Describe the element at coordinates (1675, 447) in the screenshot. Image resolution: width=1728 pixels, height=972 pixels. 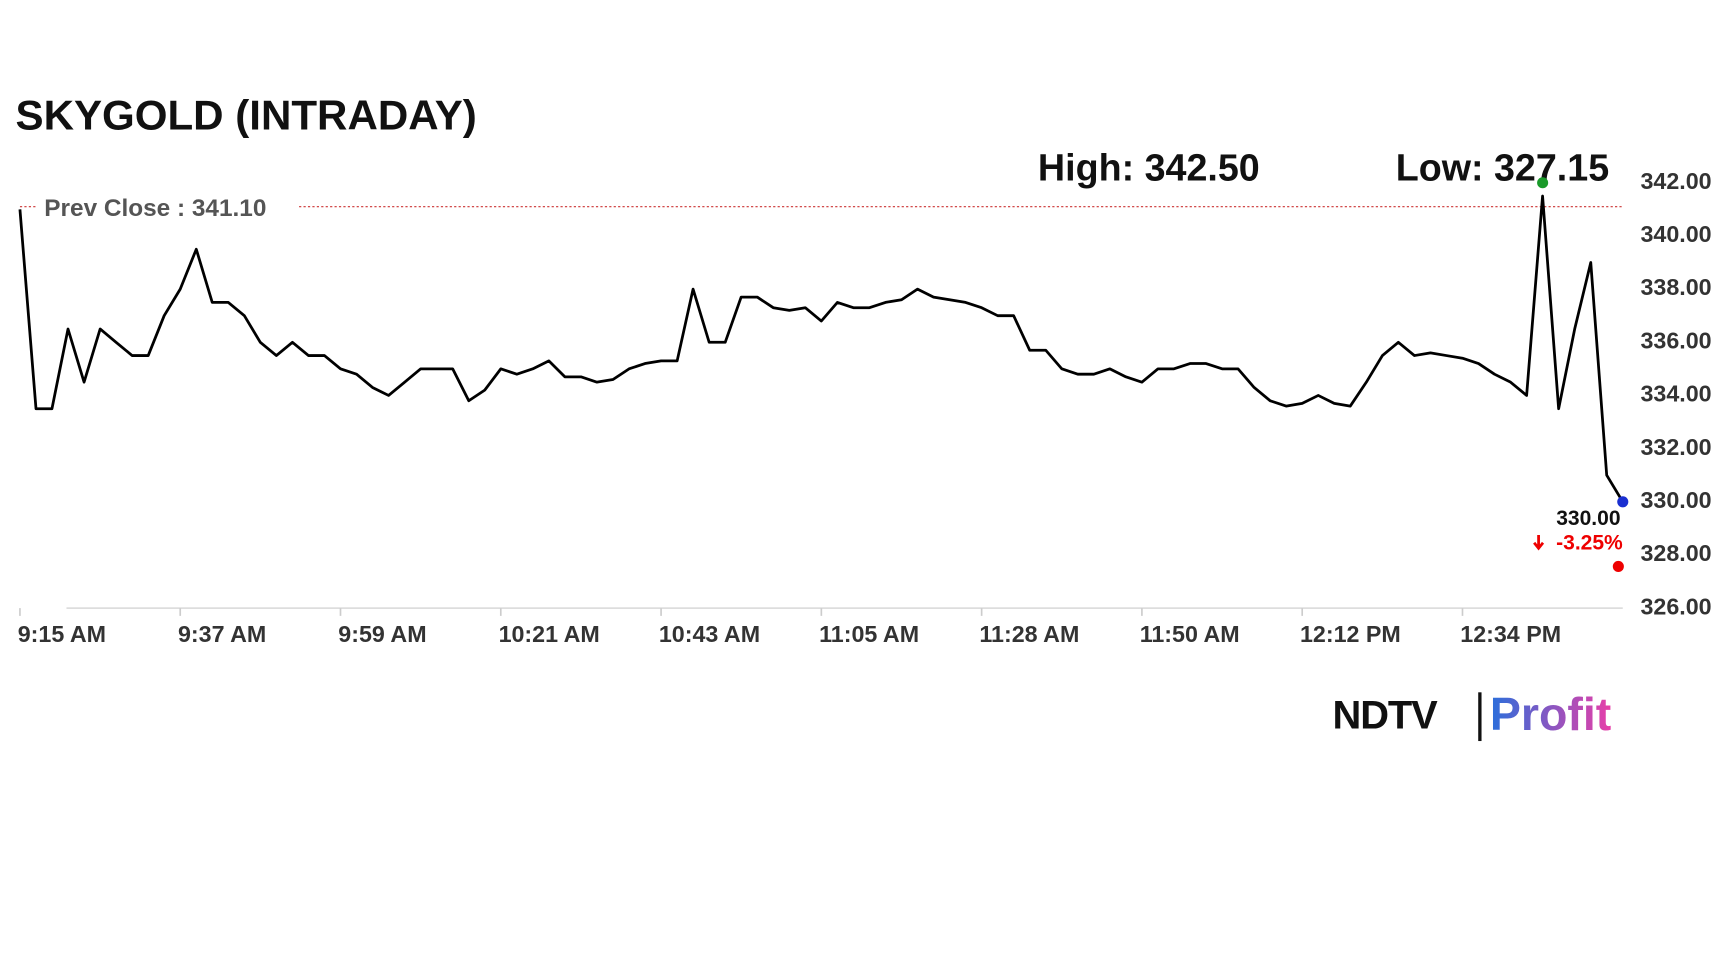
I see `y-tick-label: 332.00` at that location.